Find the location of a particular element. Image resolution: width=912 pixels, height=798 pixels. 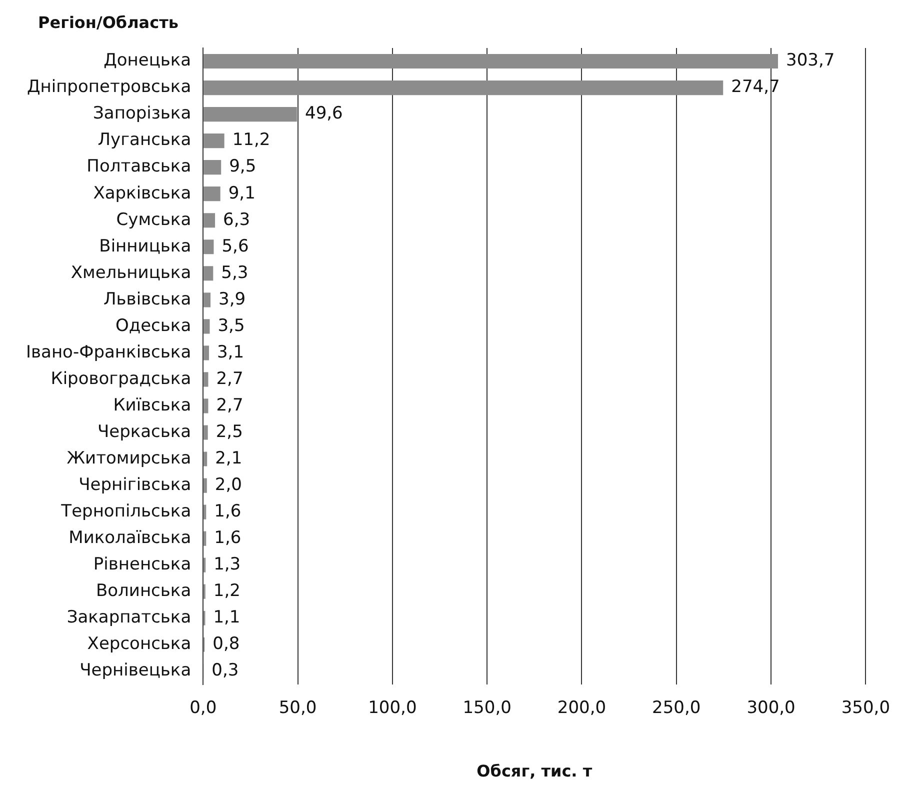

y-tick-label: Запорізька is located at coordinates (142, 114).